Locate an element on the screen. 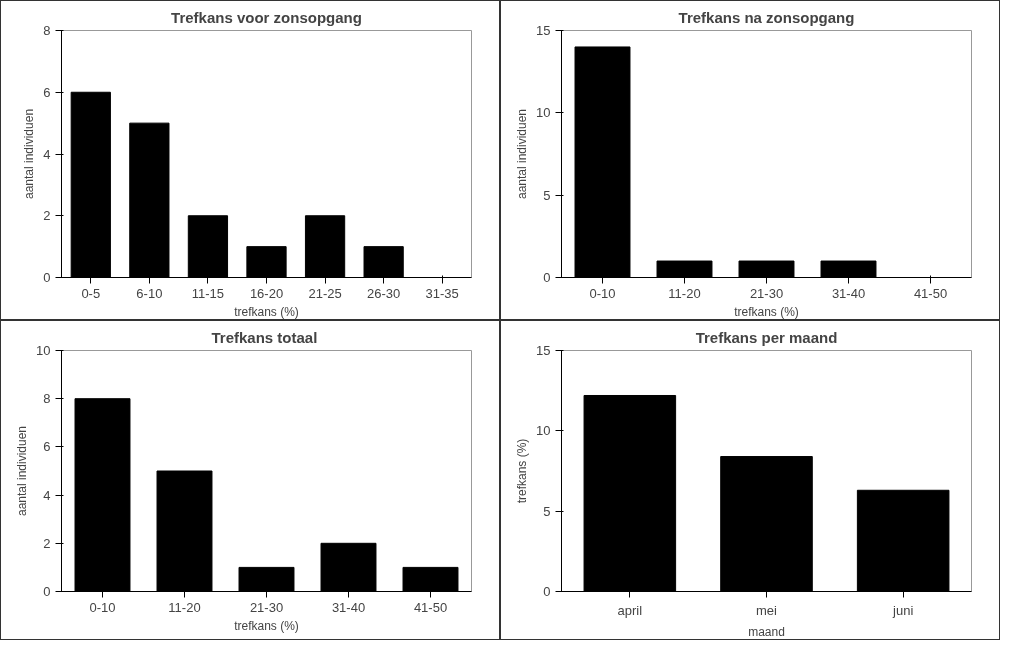 The width and height of the screenshot is (1018, 667). x-tick-label: mei is located at coordinates (767, 610).